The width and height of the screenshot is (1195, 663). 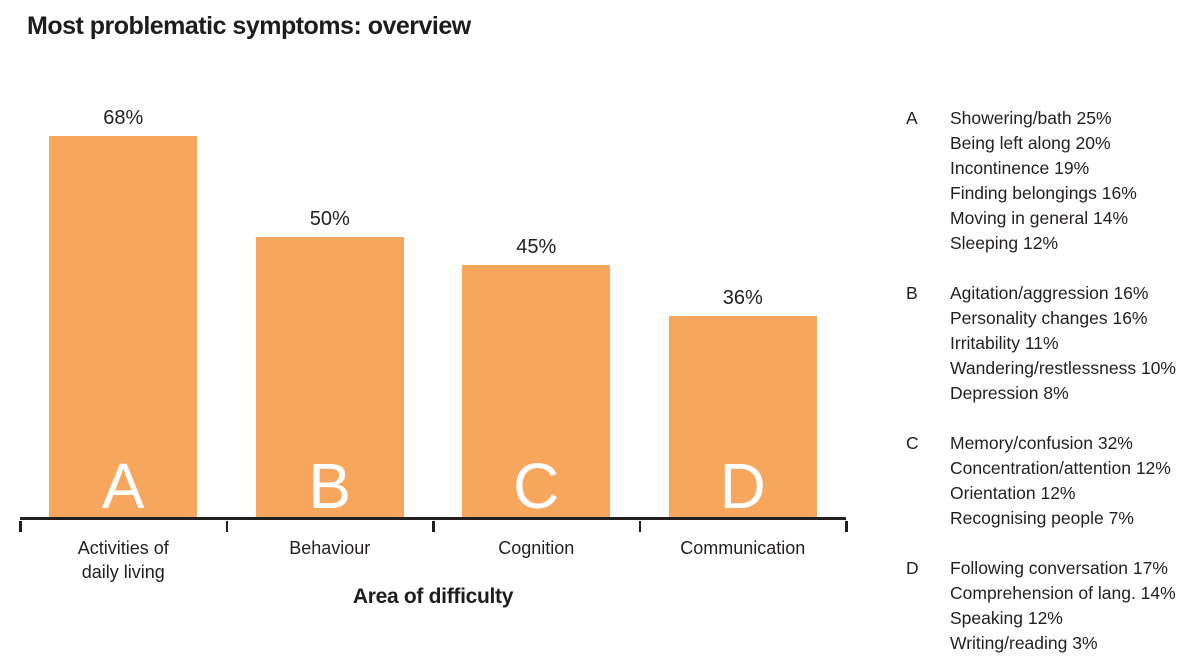 What do you see at coordinates (1013, 493) in the screenshot?
I see `legend-item: Orientation 12%` at bounding box center [1013, 493].